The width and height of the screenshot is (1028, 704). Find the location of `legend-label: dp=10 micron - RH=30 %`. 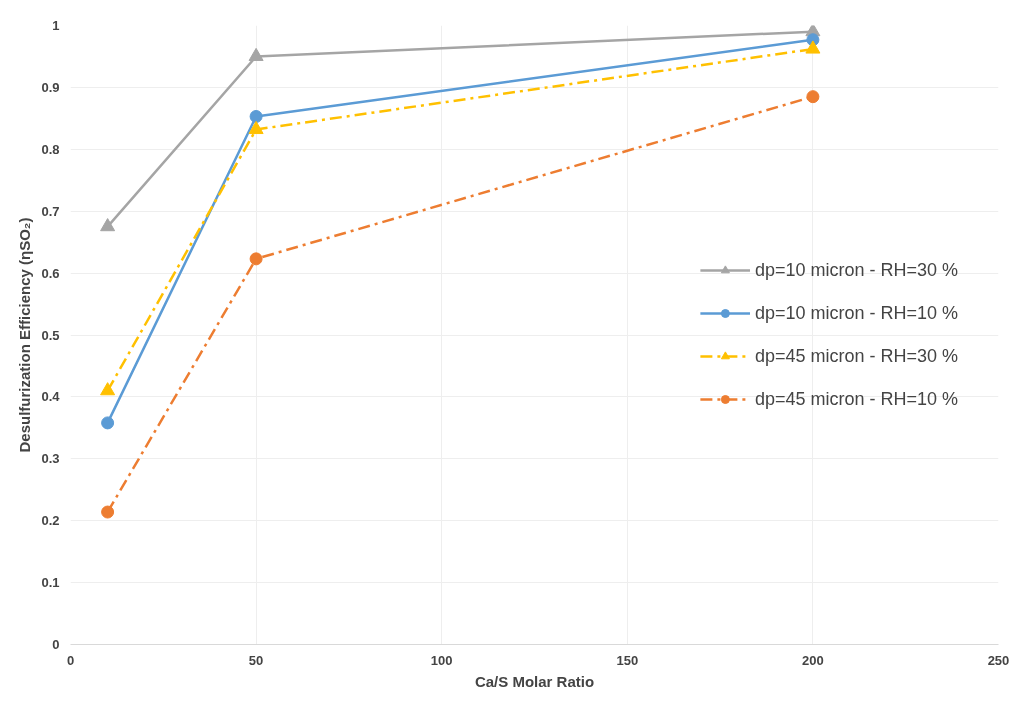

legend-label: dp=10 micron - RH=30 % is located at coordinates (856, 270).